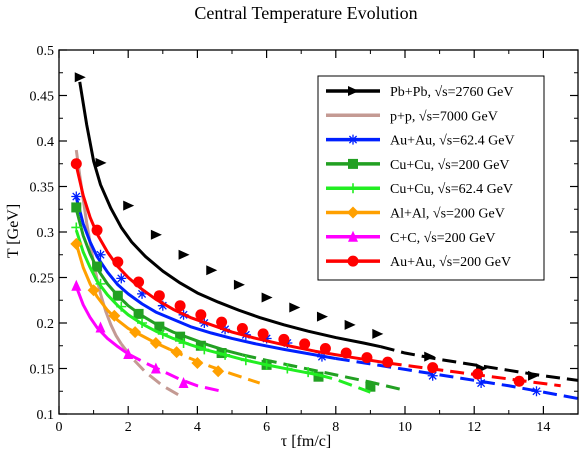 This screenshot has height=456, width=581. What do you see at coordinates (305, 13) in the screenshot?
I see `chart-title: Central Temperature Evolution` at bounding box center [305, 13].